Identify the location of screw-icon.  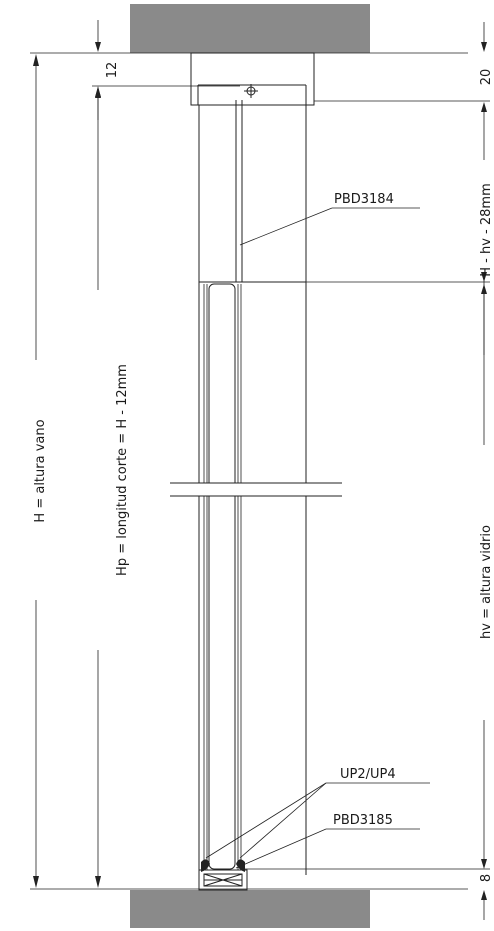
(251, 91).